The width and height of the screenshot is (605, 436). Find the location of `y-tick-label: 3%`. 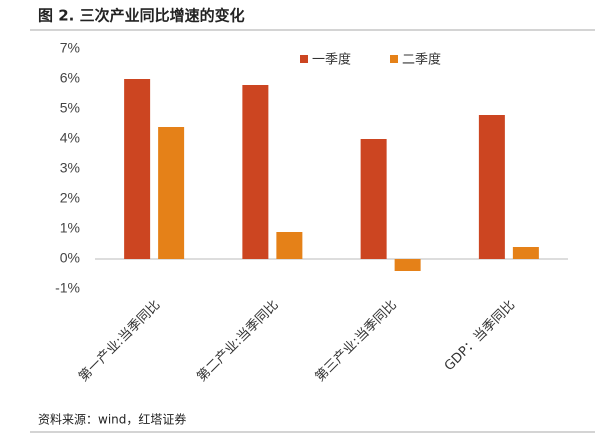

y-tick-label: 3% is located at coordinates (70, 168).